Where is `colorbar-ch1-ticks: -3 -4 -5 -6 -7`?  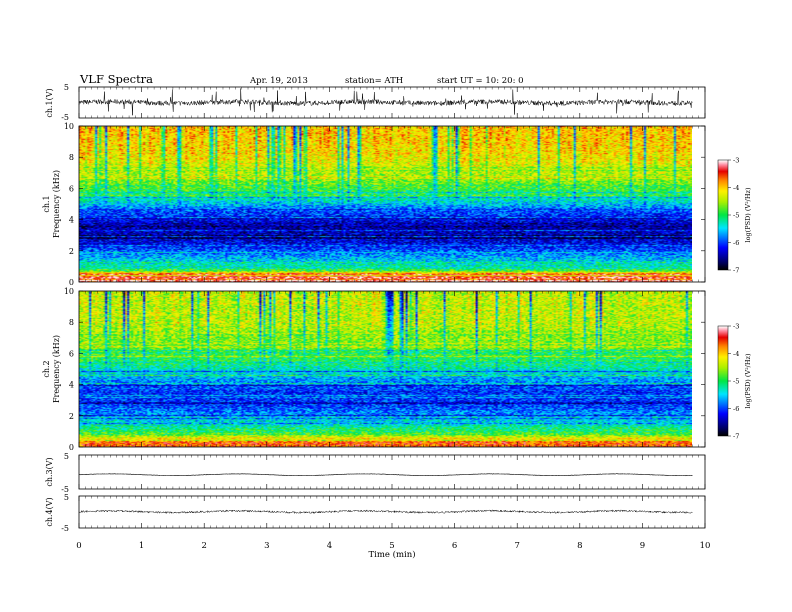 colorbar-ch1-ticks: -3 -4 -5 -6 -7 is located at coordinates (733, 216).